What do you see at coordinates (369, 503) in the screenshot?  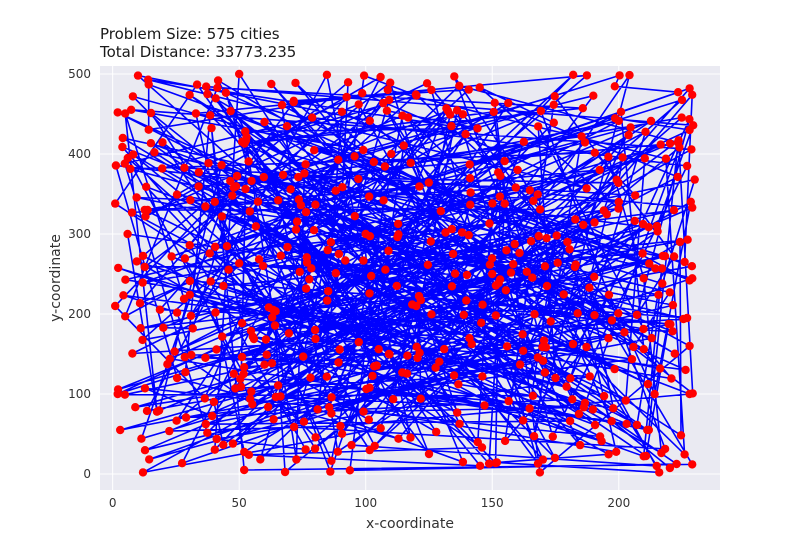 I see `x-tick-labels: 0 50 100 150 200` at bounding box center [369, 503].